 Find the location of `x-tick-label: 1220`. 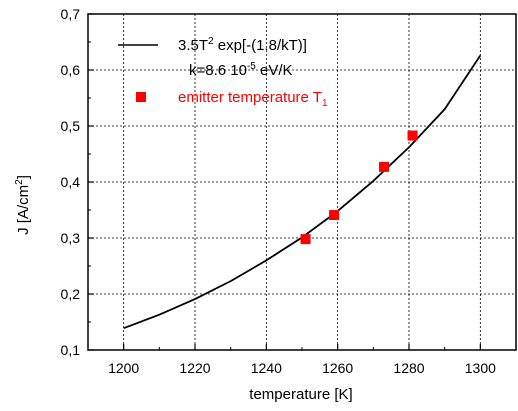

x-tick-label: 1220 is located at coordinates (194, 368).